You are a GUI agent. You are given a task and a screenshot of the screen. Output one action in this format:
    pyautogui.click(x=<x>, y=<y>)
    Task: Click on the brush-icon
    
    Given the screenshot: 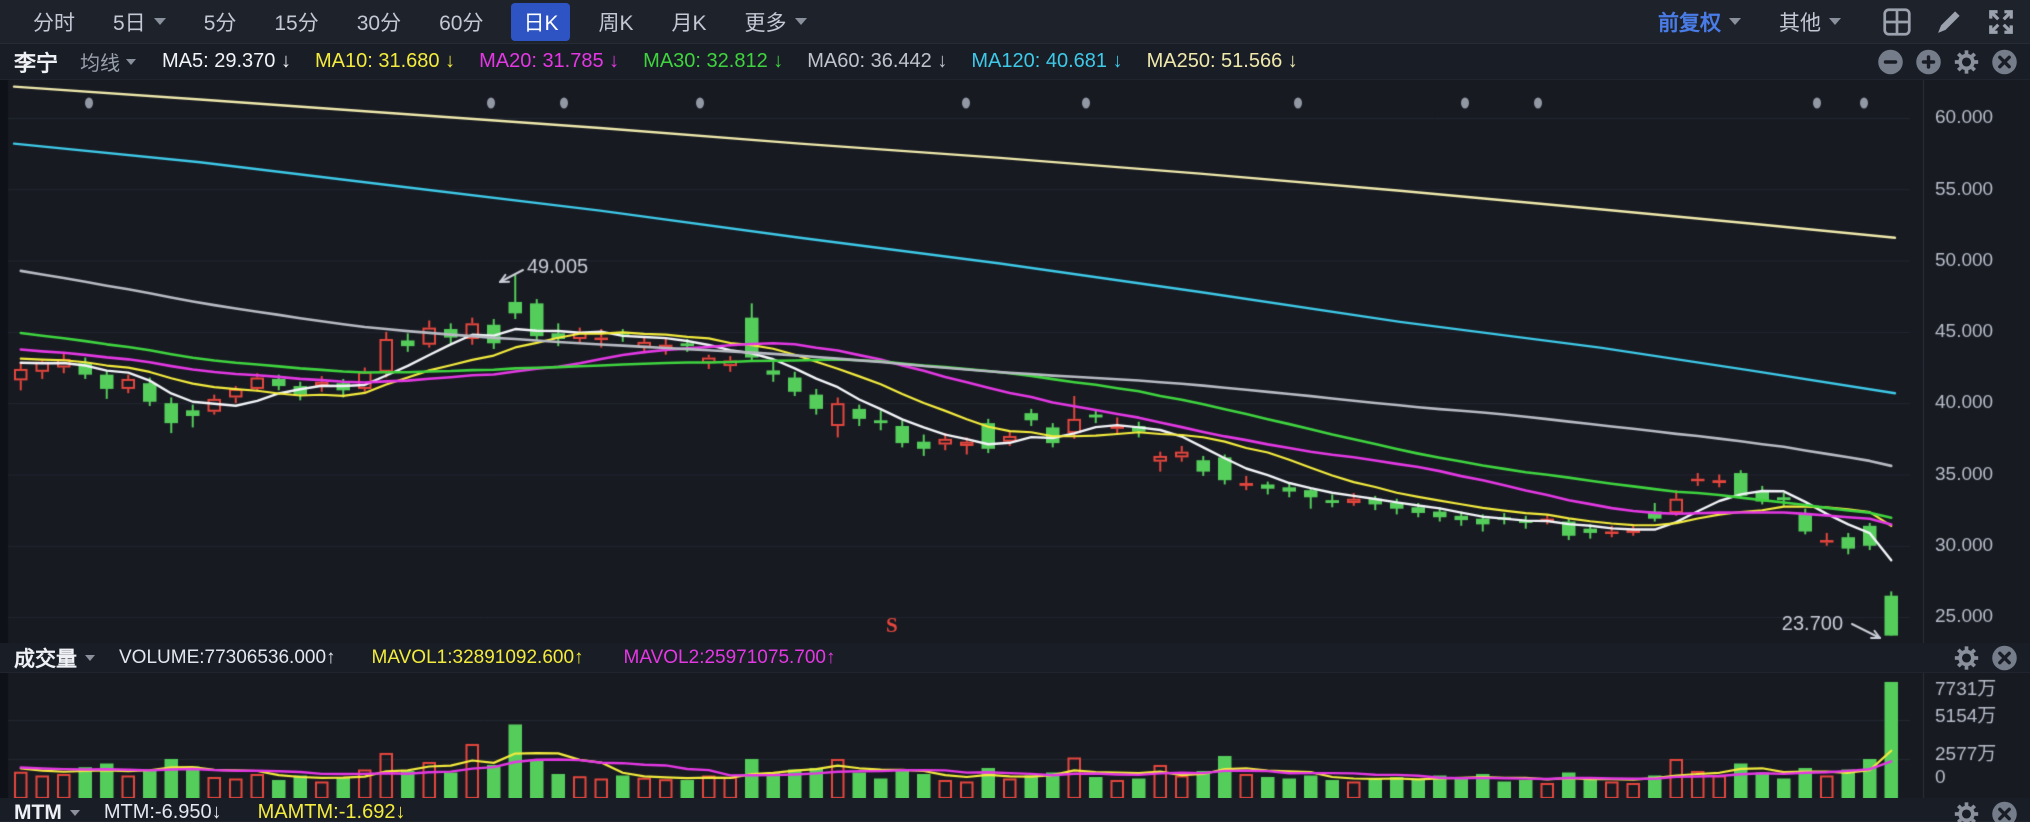 What is the action you would take?
    pyautogui.click(x=1949, y=22)
    